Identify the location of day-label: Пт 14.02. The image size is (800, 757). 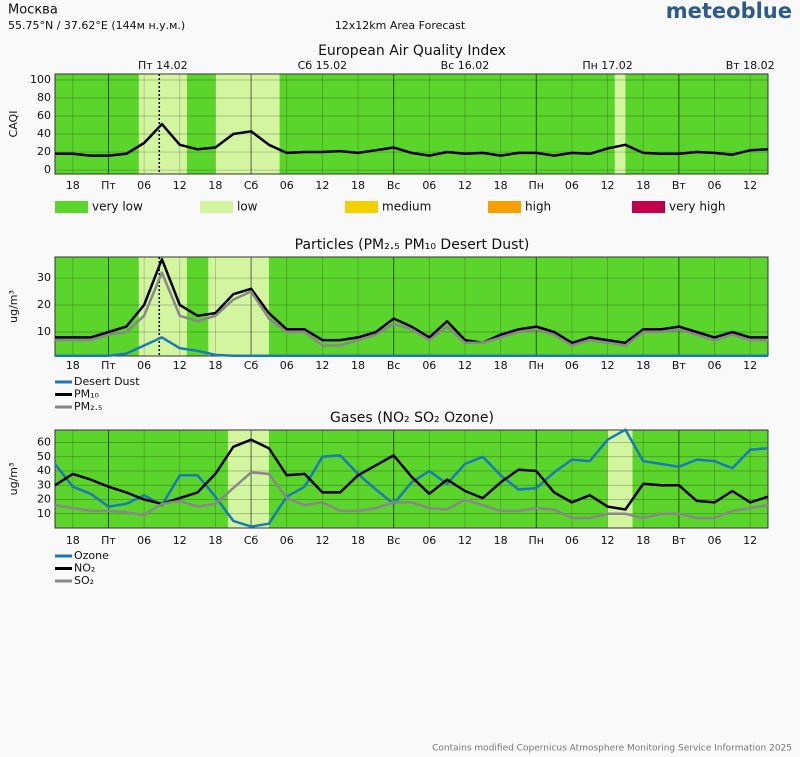
(163, 65).